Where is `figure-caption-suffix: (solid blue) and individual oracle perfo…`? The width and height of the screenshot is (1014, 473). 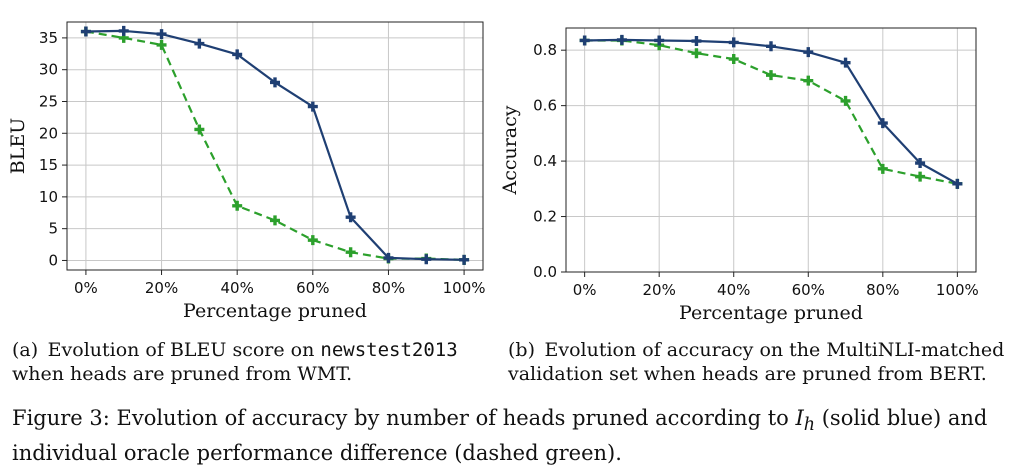
figure-caption-suffix: (solid blue) and individual oracle perfo… is located at coordinates (500, 436).